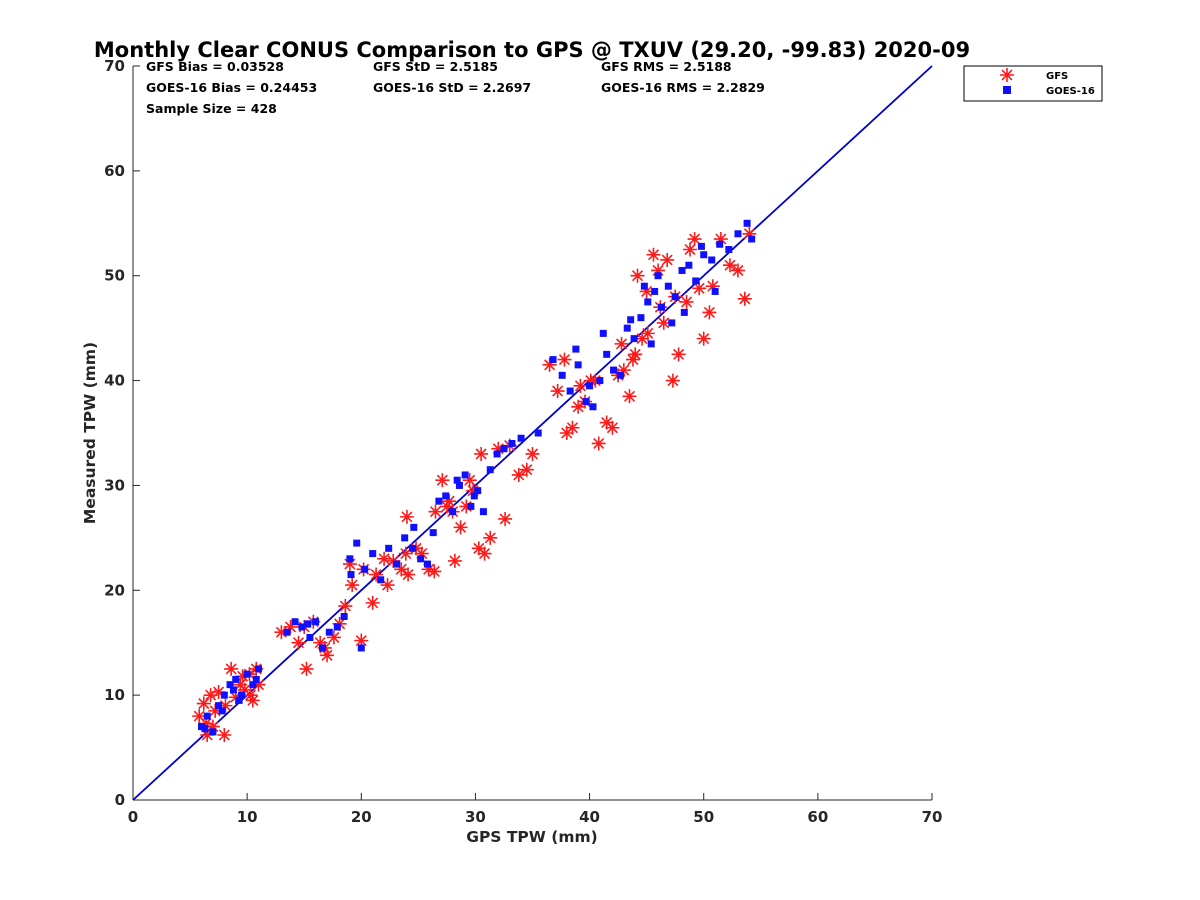  Describe the element at coordinates (1070, 91) in the screenshot. I see `legend-goes-label: GOES-16` at that location.